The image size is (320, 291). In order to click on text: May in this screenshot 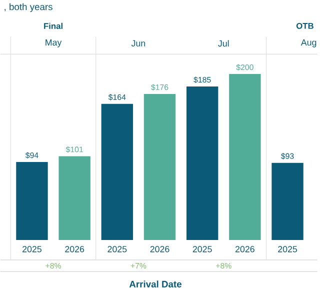, I will do `click(54, 43)`.